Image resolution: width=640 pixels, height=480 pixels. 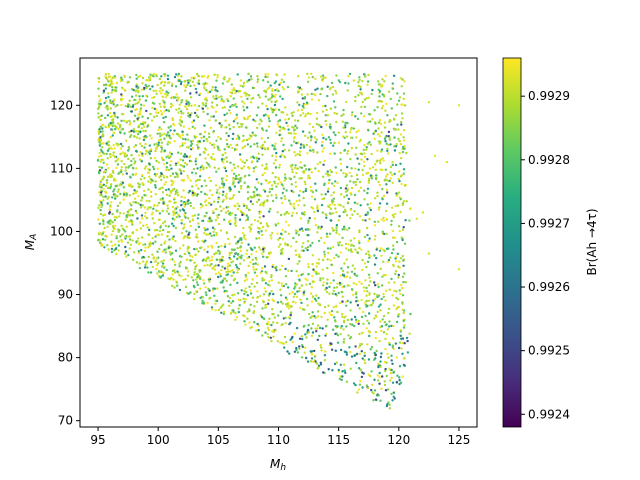 I want to click on colorbar-tick-label: 0.9924, so click(x=549, y=414).